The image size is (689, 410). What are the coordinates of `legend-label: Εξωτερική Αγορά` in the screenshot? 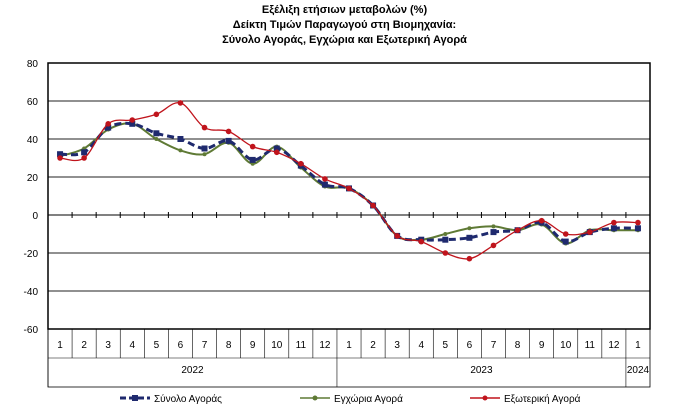 It's located at (542, 399).